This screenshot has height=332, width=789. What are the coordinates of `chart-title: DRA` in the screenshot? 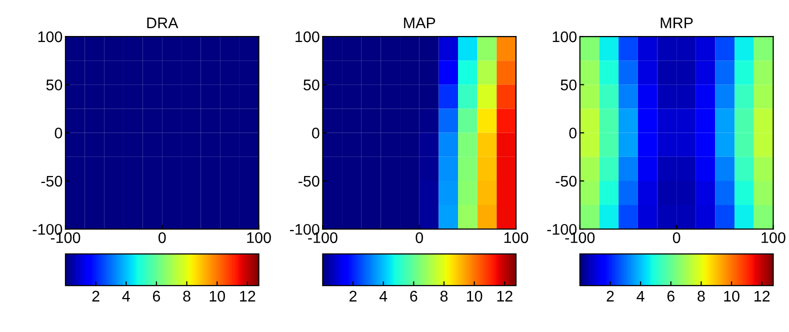 It's located at (162, 23).